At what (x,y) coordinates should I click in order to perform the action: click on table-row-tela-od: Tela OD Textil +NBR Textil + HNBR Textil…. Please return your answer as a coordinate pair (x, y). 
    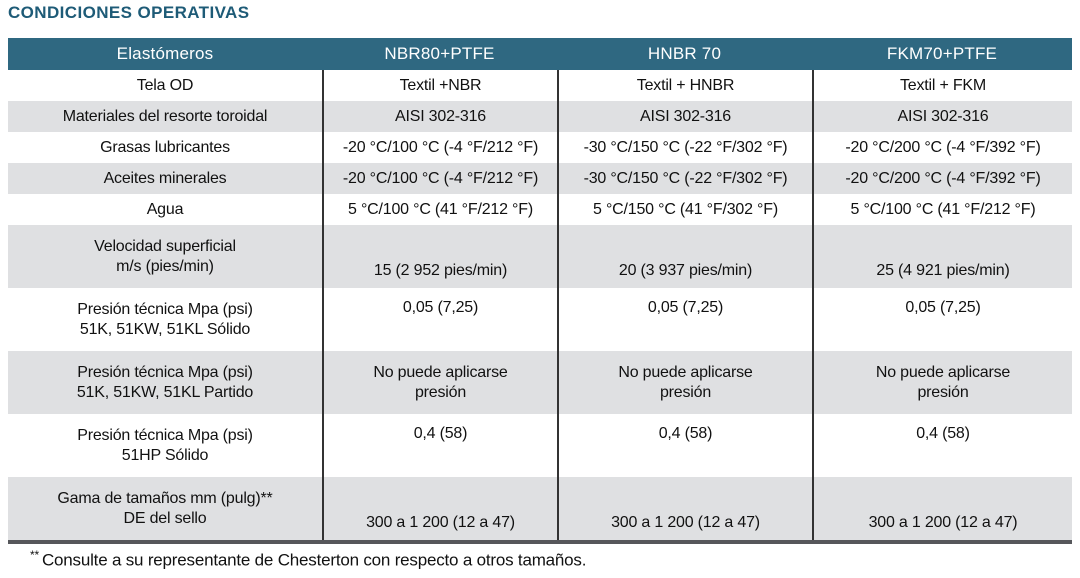
    Looking at the image, I should click on (540, 85).